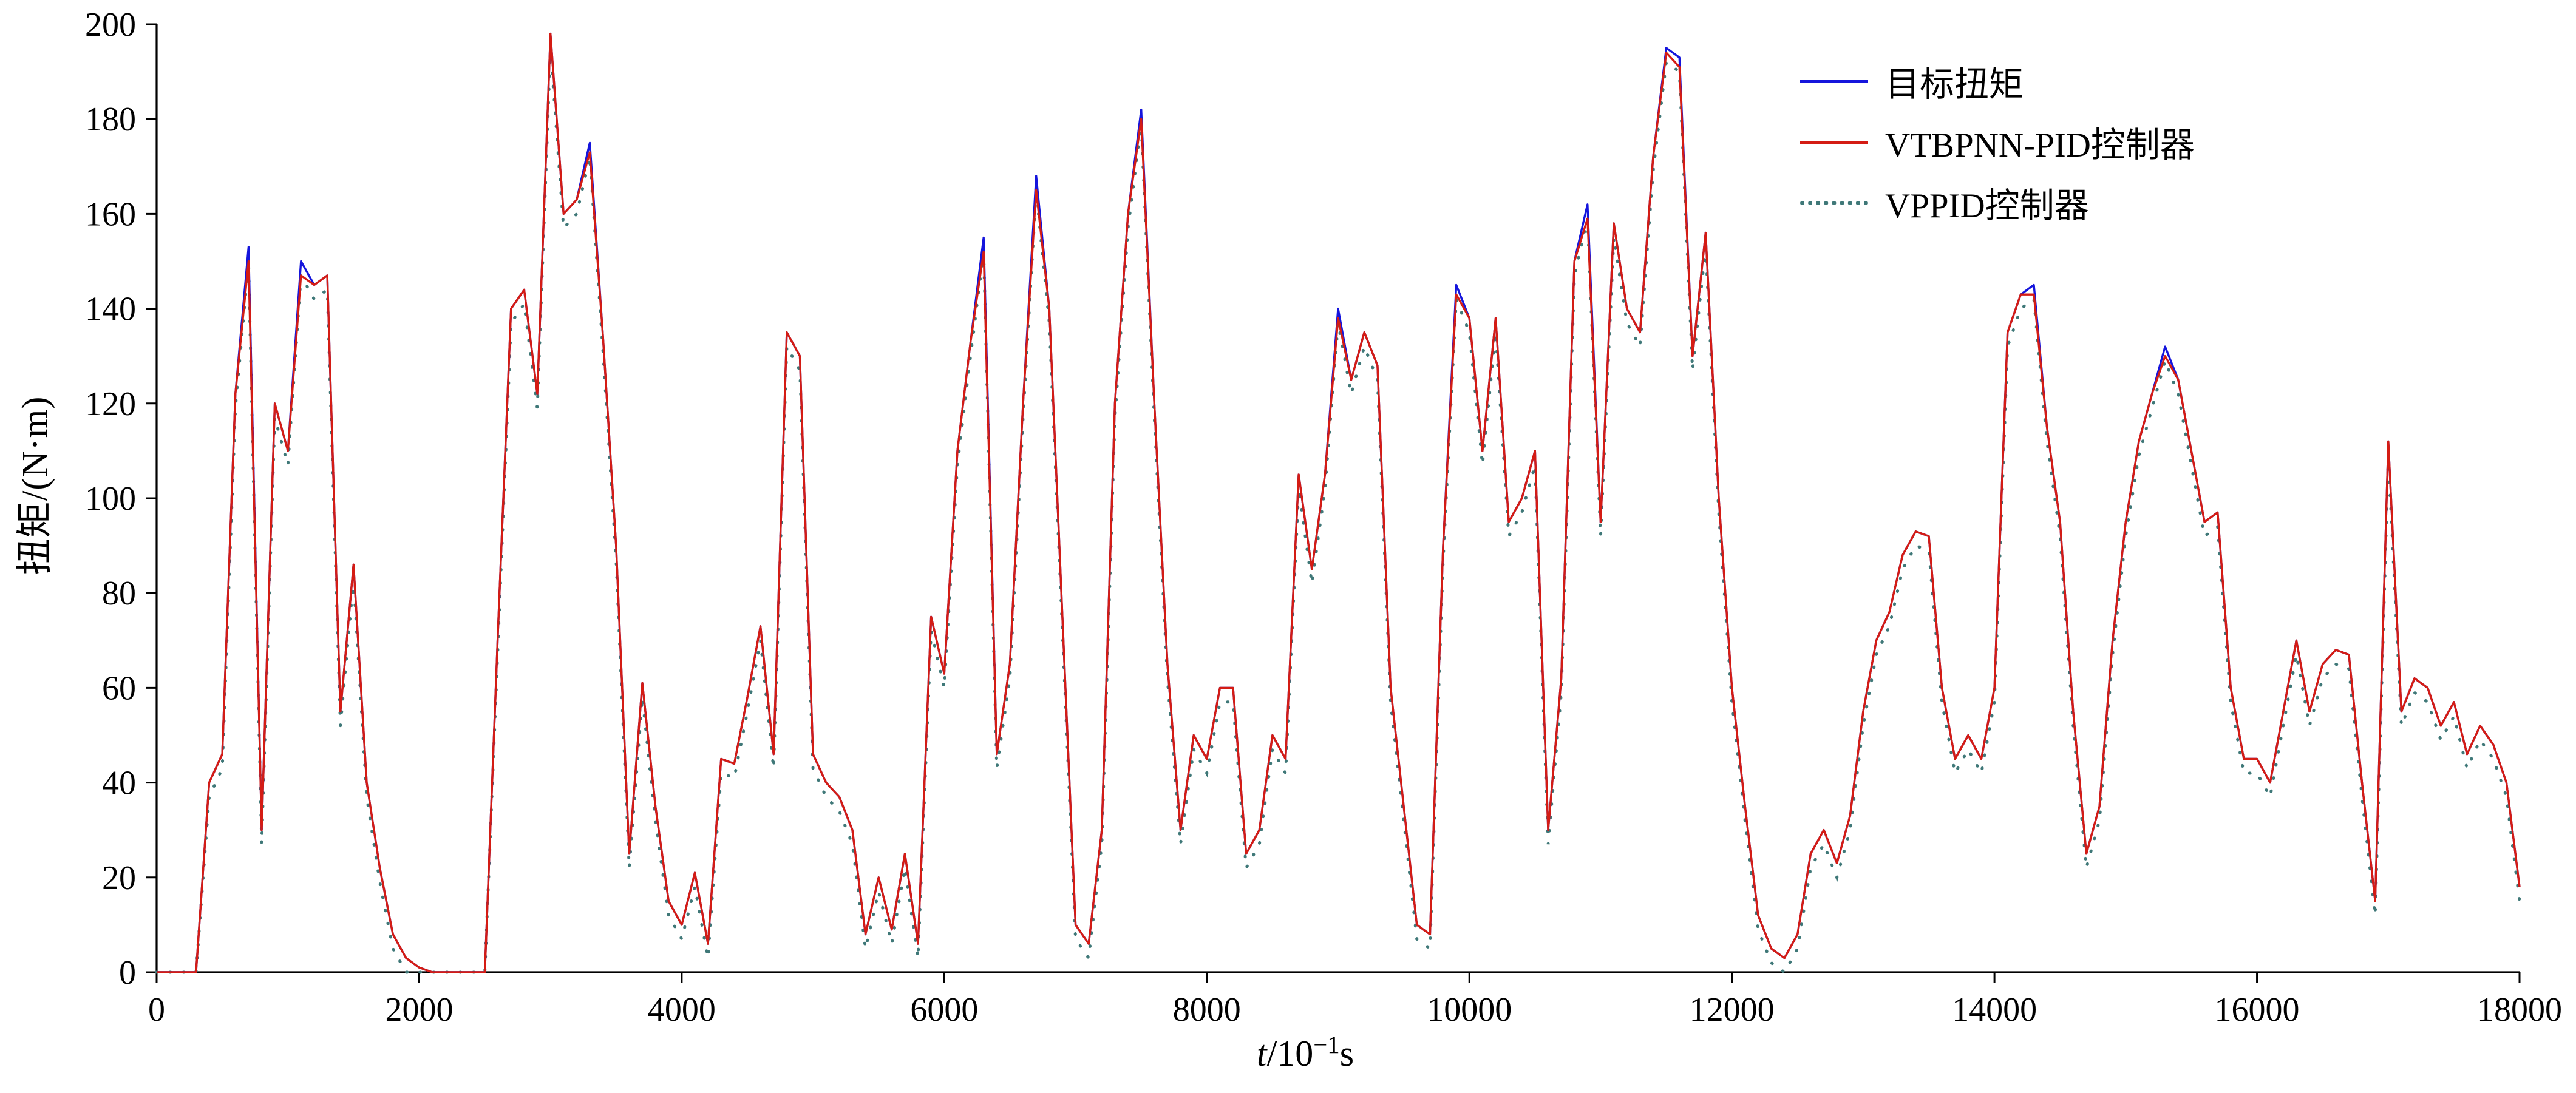 The image size is (2576, 1093). I want to click on x-tick-label: 8000, so click(1207, 1010).